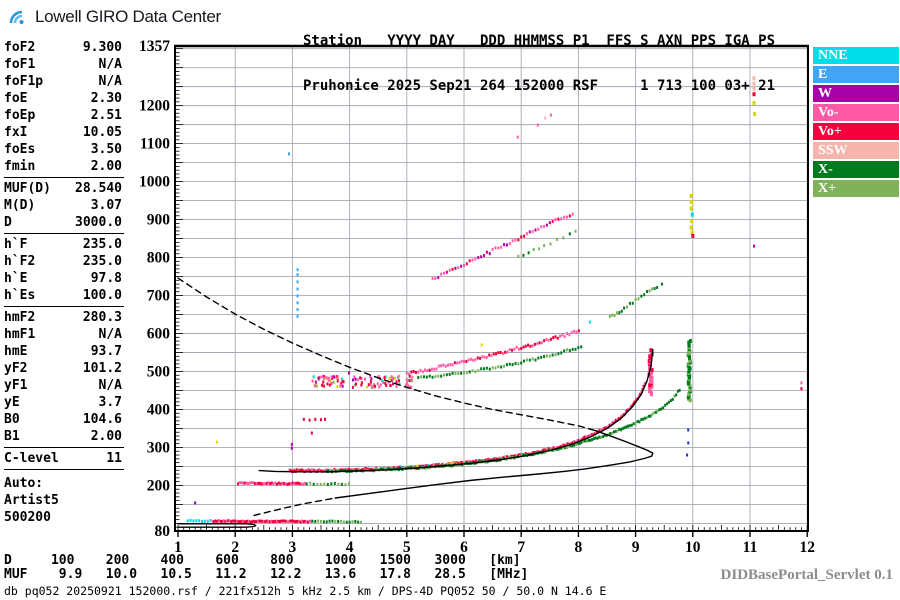  I want to click on parameter-value: 101.2, so click(102, 368).